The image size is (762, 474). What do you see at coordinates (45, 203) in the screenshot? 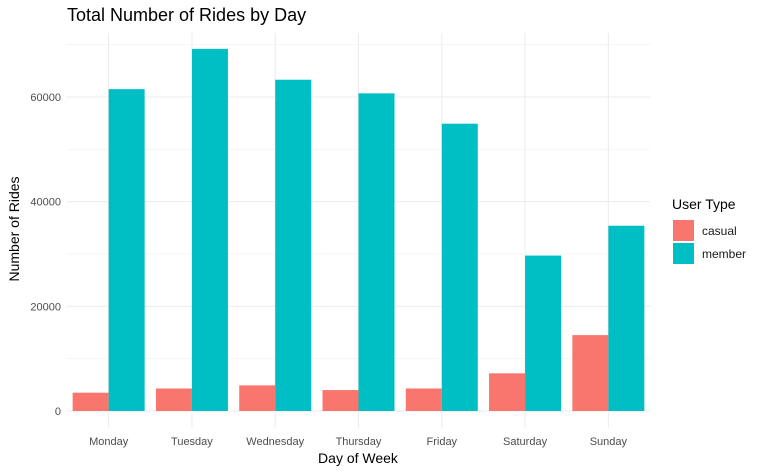
I see `y-tick-label: 40000` at bounding box center [45, 203].